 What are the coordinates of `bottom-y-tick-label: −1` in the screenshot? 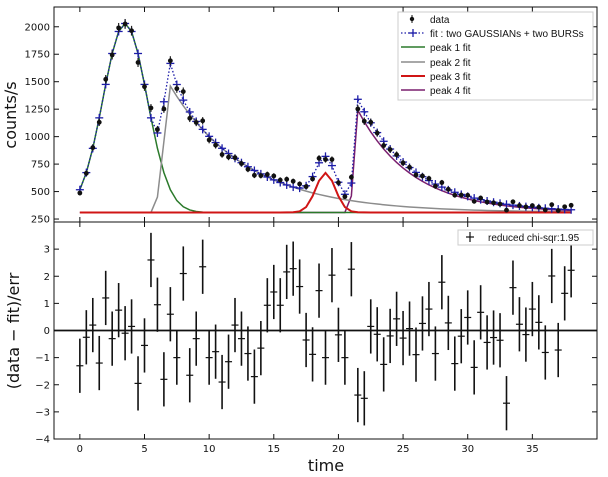 It's located at (42, 358).